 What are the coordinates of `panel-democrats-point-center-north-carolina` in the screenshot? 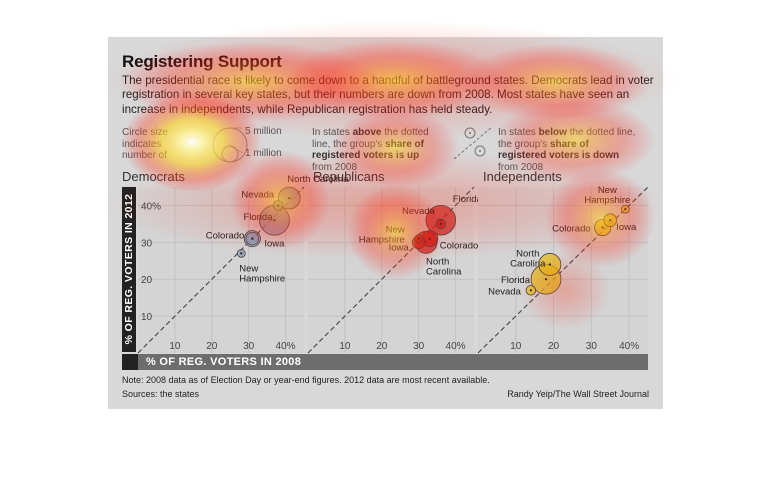 It's located at (289, 198).